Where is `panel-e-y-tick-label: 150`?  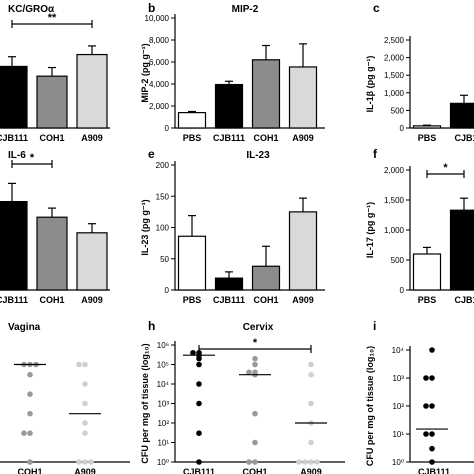 panel-e-y-tick-label: 150 is located at coordinates (163, 196).